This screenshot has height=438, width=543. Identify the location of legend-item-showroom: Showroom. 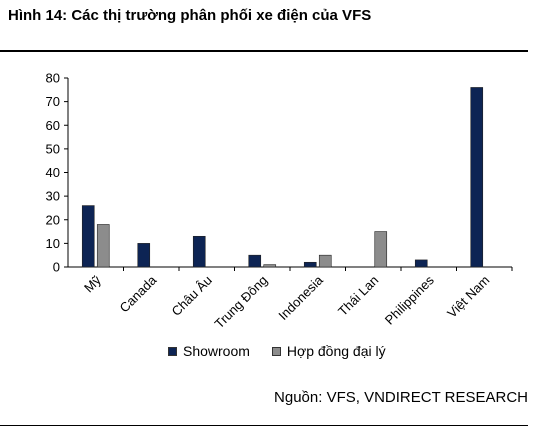
(209, 351).